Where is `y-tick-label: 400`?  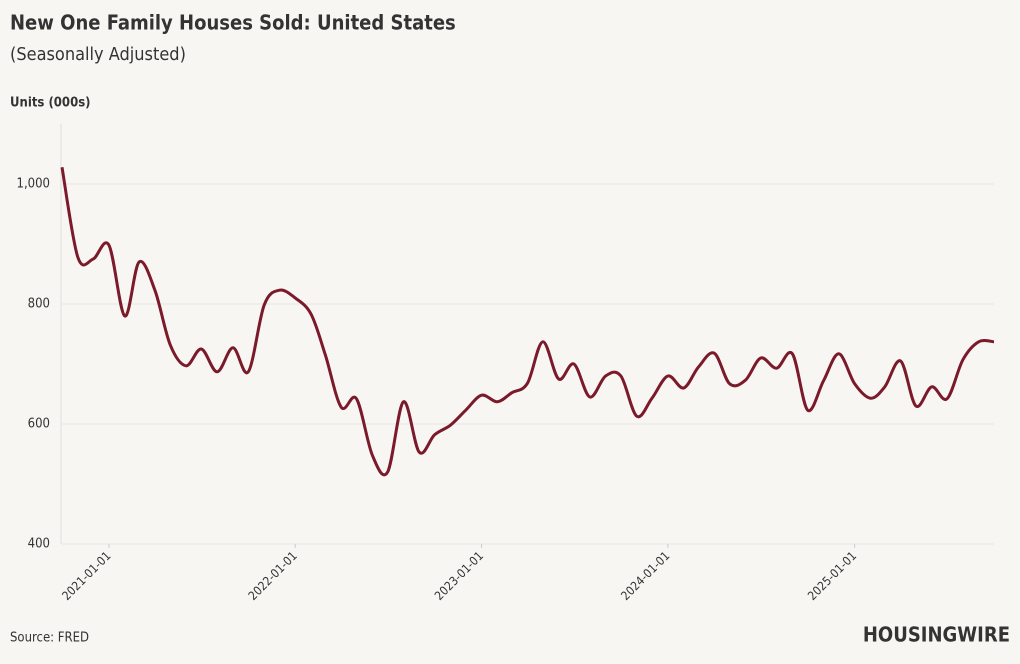
y-tick-label: 400 is located at coordinates (39, 544).